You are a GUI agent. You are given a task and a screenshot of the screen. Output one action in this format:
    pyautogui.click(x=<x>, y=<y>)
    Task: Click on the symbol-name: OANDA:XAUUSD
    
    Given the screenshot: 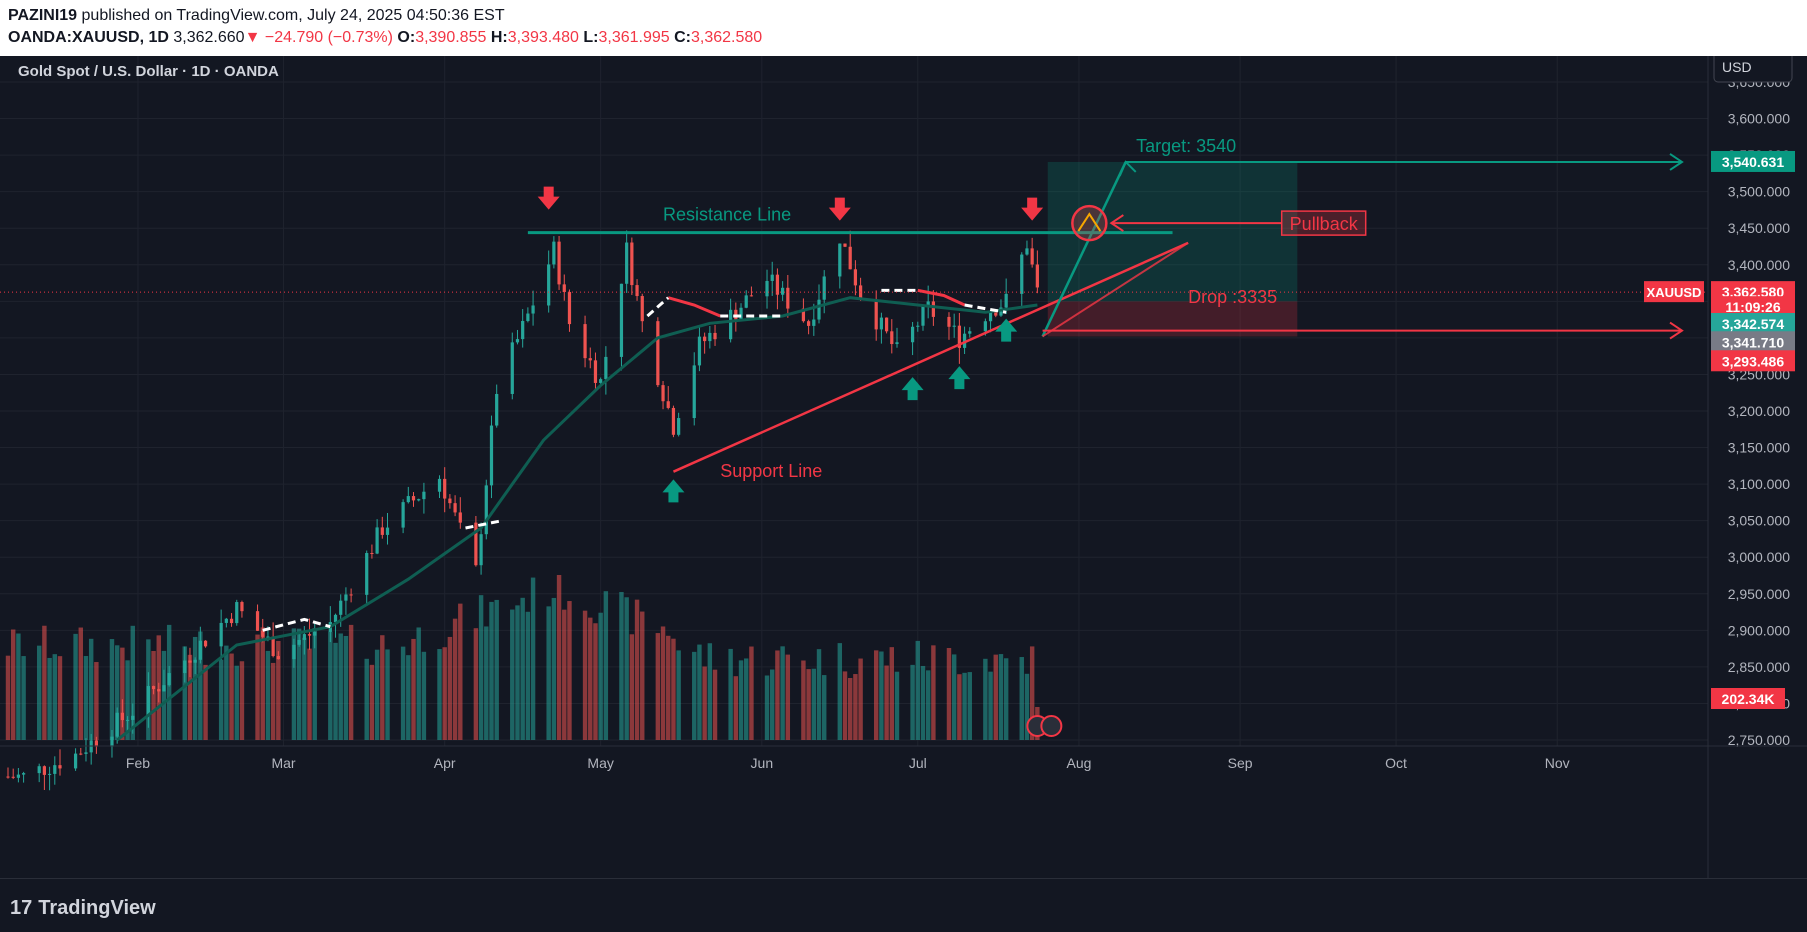 What is the action you would take?
    pyautogui.click(x=74, y=37)
    